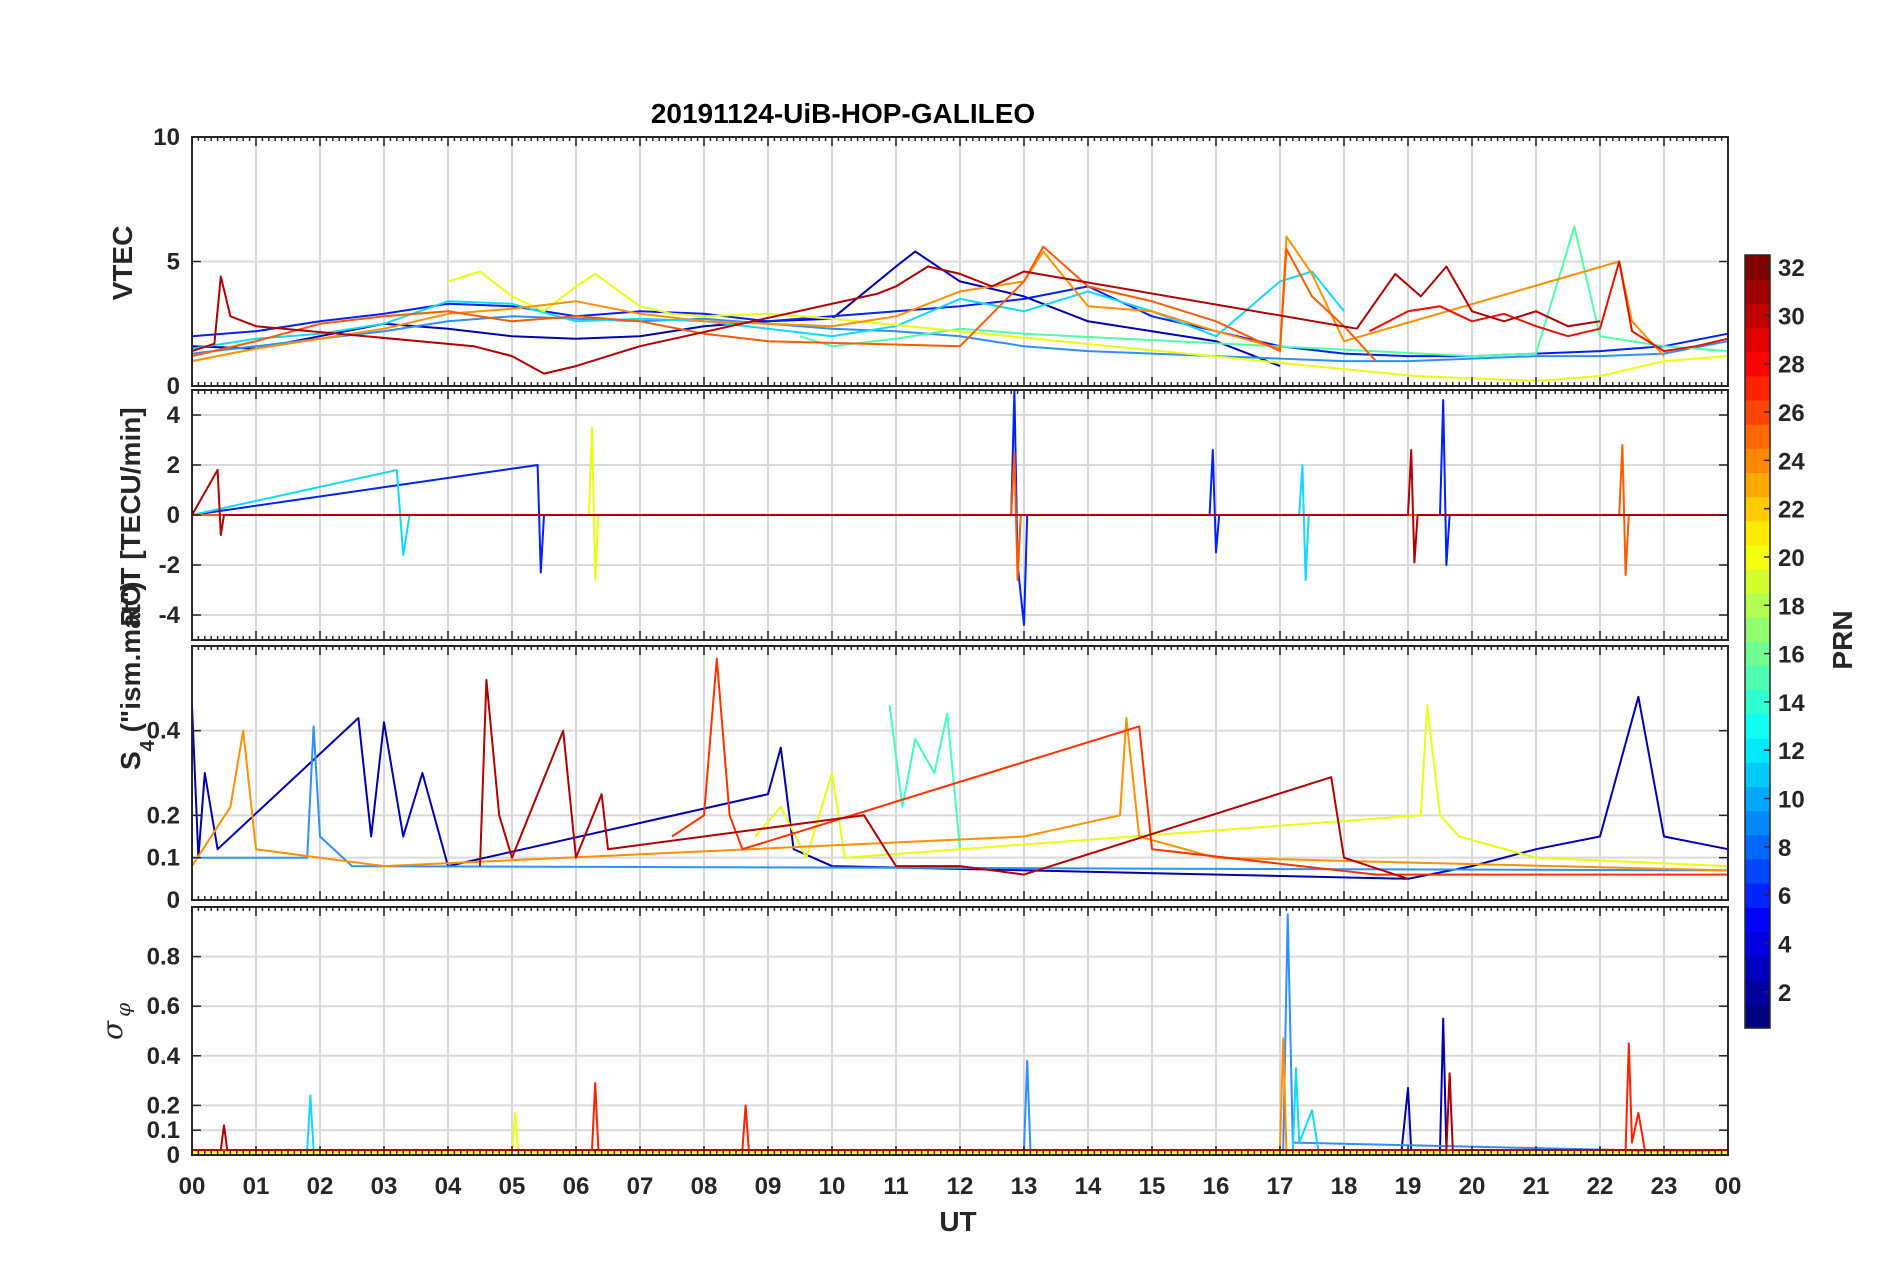 Image resolution: width=1902 pixels, height=1272 pixels. Describe the element at coordinates (170, 615) in the screenshot. I see `y-tick-label-rot: -4` at that location.